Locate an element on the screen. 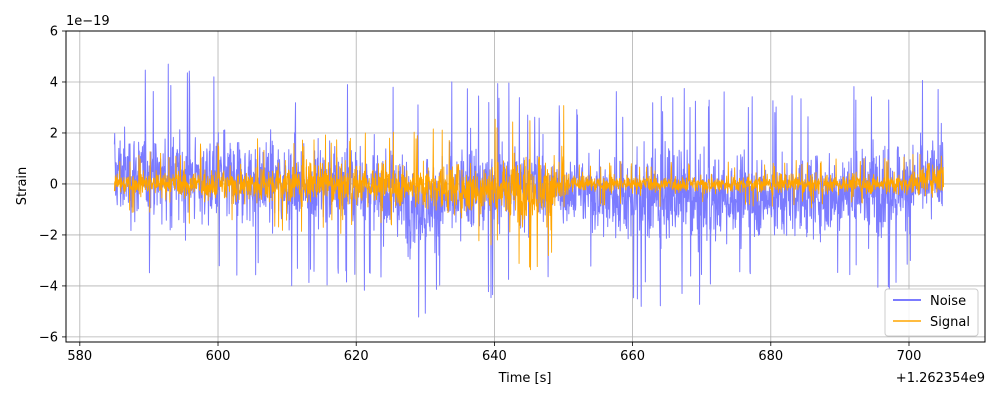  legend: Noise Signal is located at coordinates (931, 312).